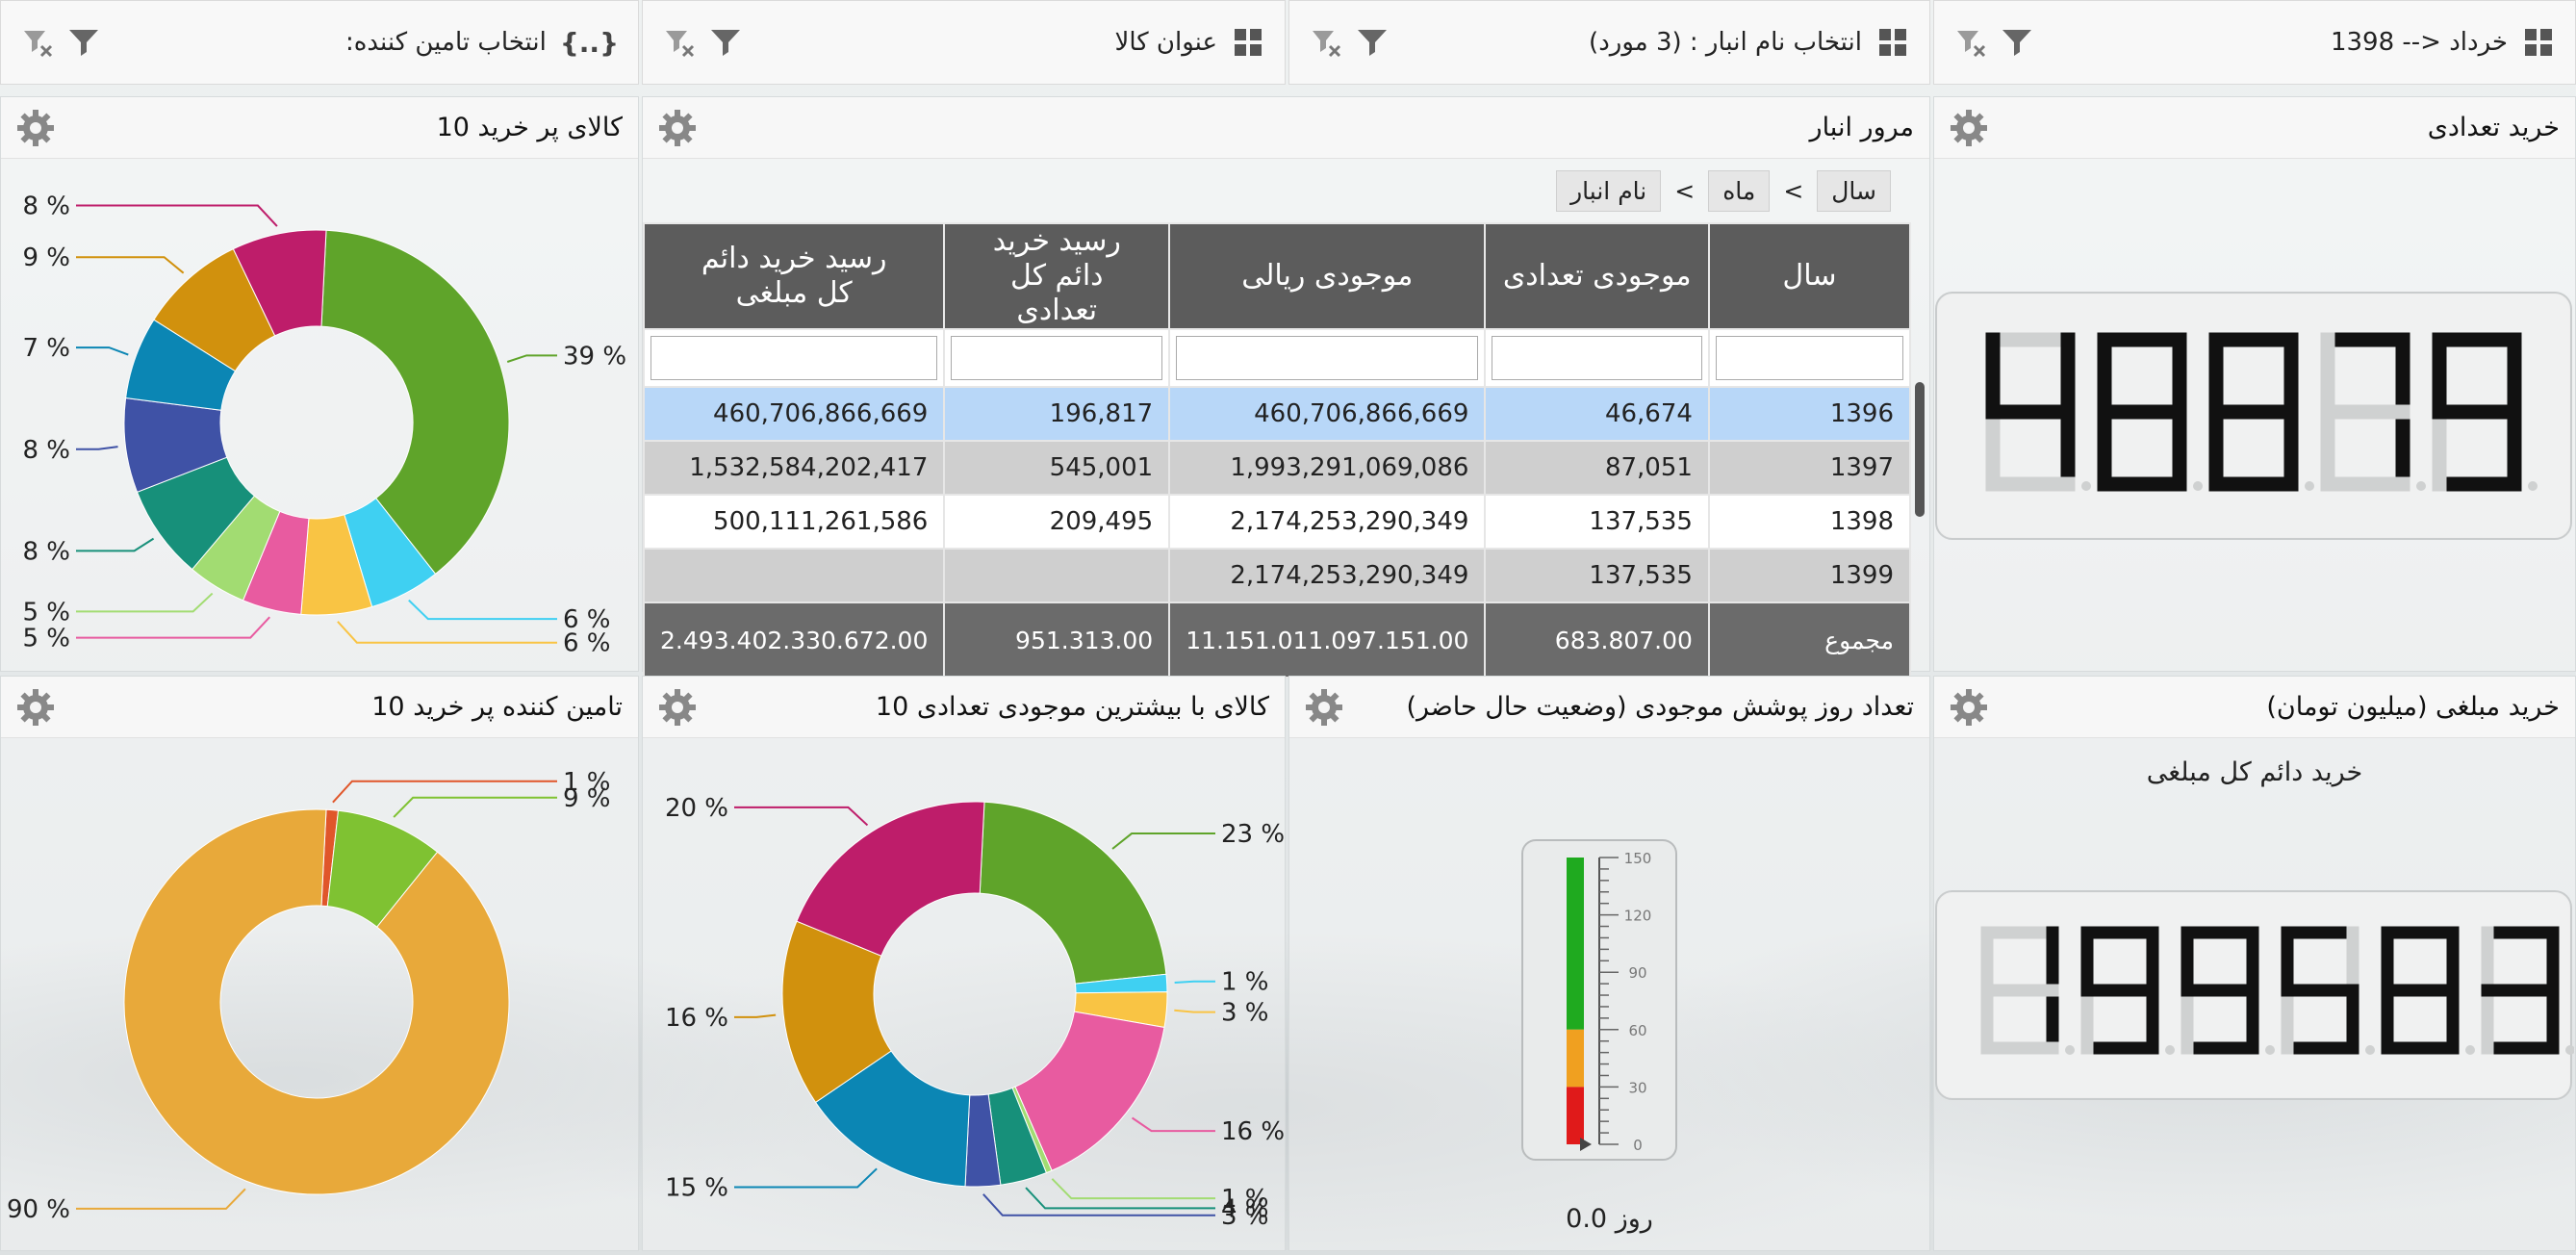 The width and height of the screenshot is (2576, 1255). Describe the element at coordinates (794, 276) in the screenshot. I see `column-header: رسید خرید دائم کل مبلغی` at that location.